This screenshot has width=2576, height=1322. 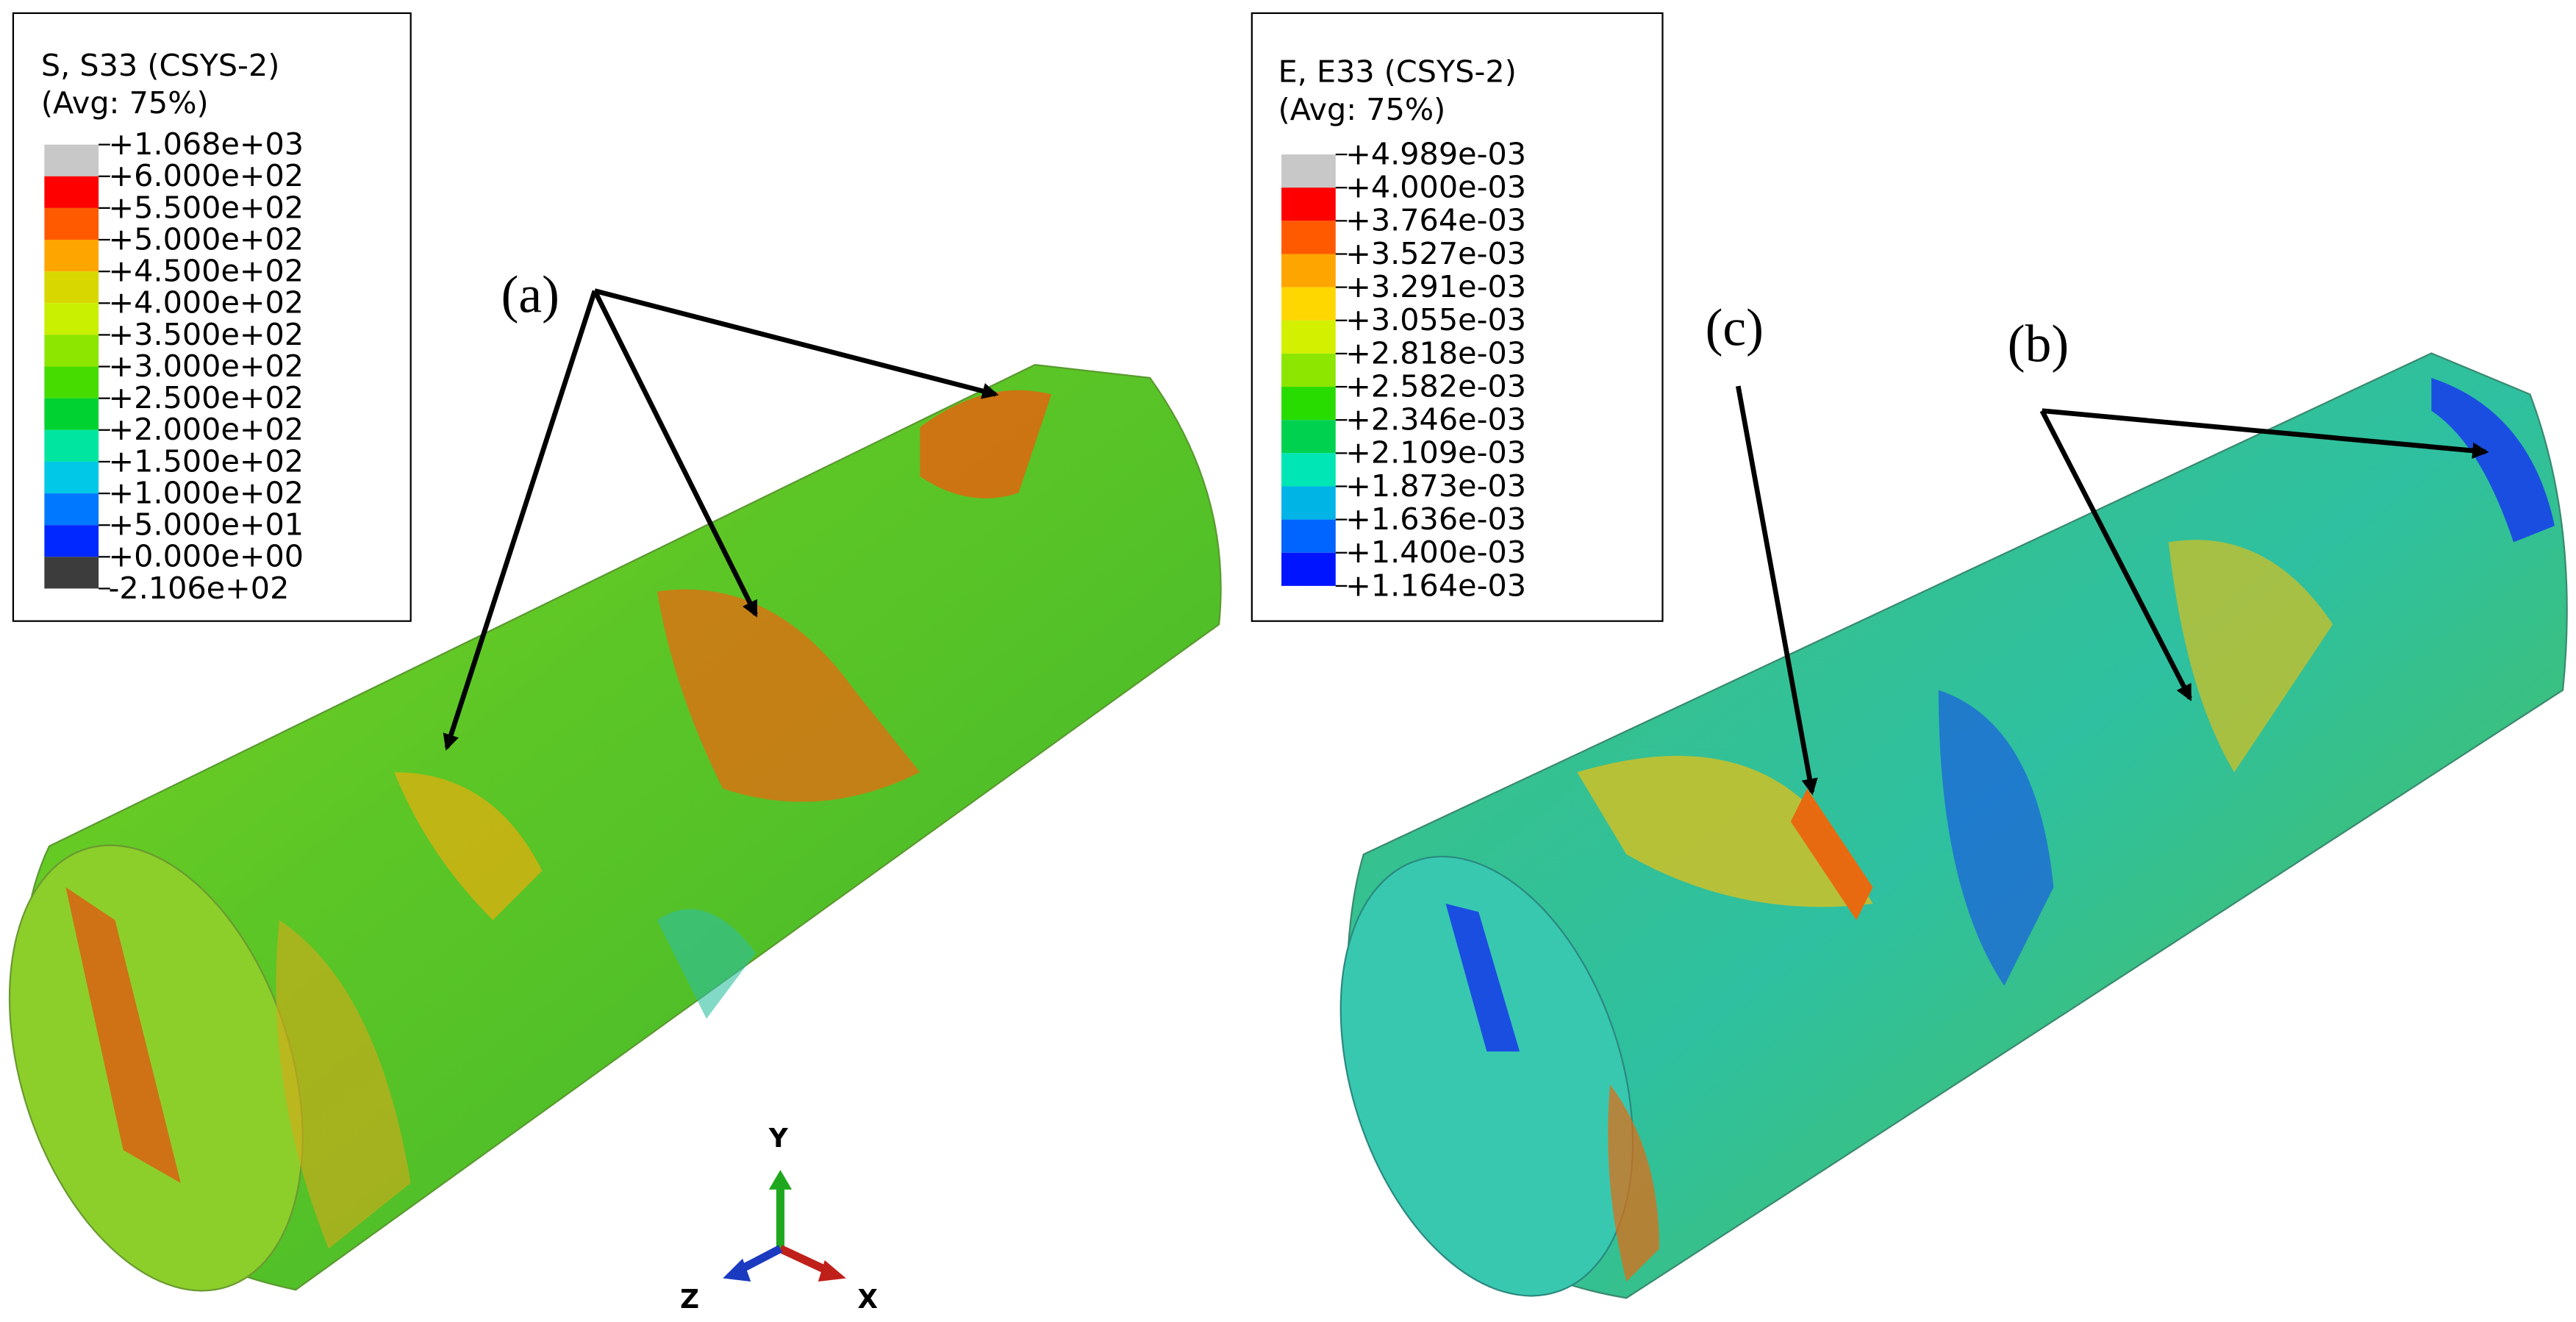 What do you see at coordinates (206, 144) in the screenshot?
I see `legend-label: +1.068e+03` at bounding box center [206, 144].